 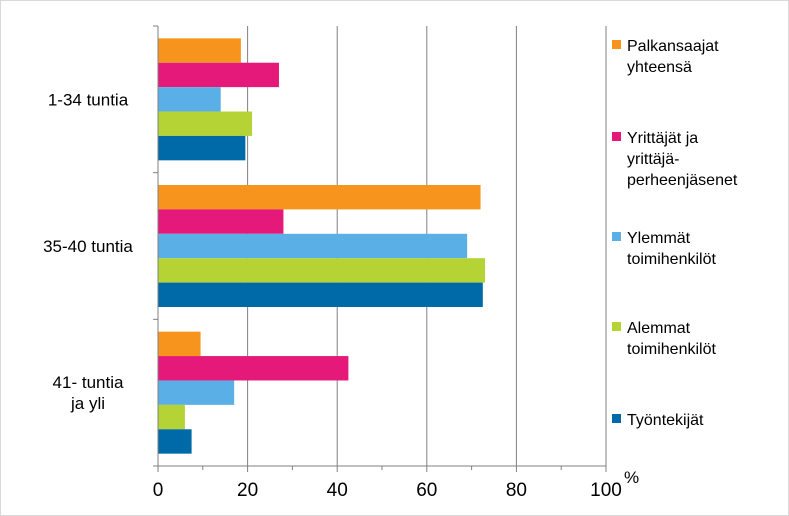 What do you see at coordinates (653, 159) in the screenshot?
I see `legend-label-line: yrittäjä-` at bounding box center [653, 159].